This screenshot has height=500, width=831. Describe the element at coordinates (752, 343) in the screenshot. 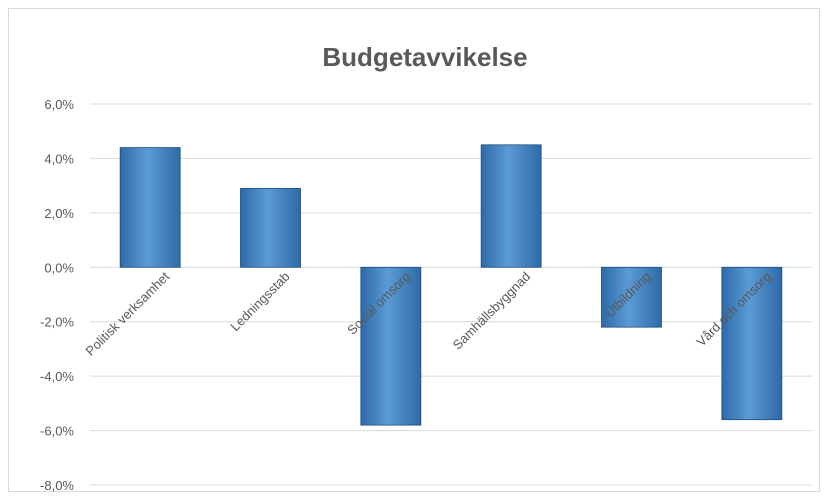

I see `bar-v-rd-och-omsorg` at that location.